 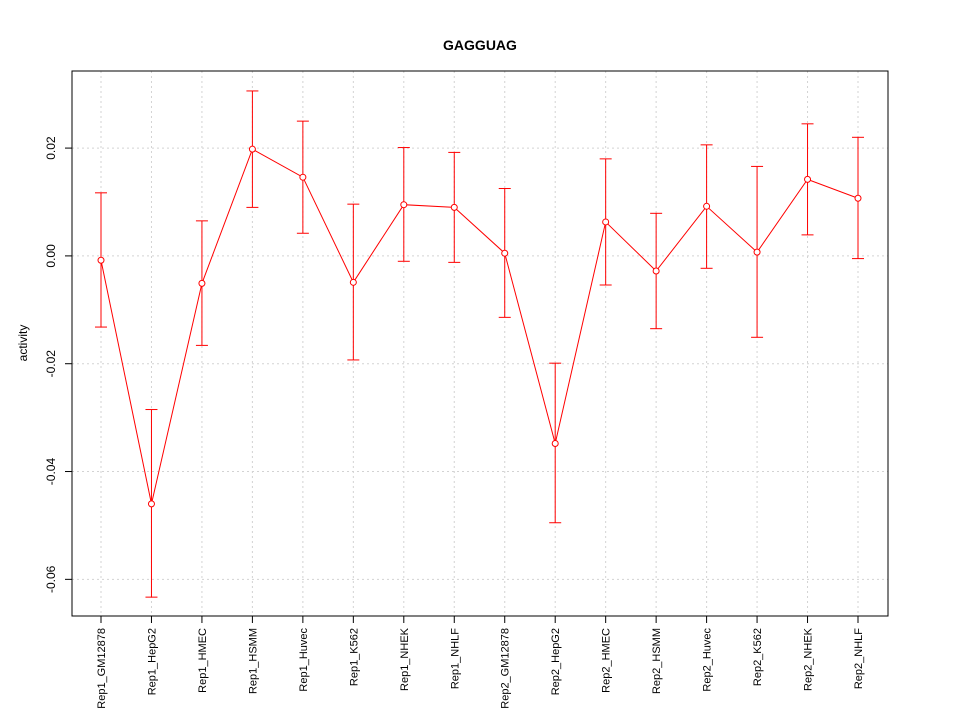 I want to click on y-axis-label: activity, so click(x=23, y=343).